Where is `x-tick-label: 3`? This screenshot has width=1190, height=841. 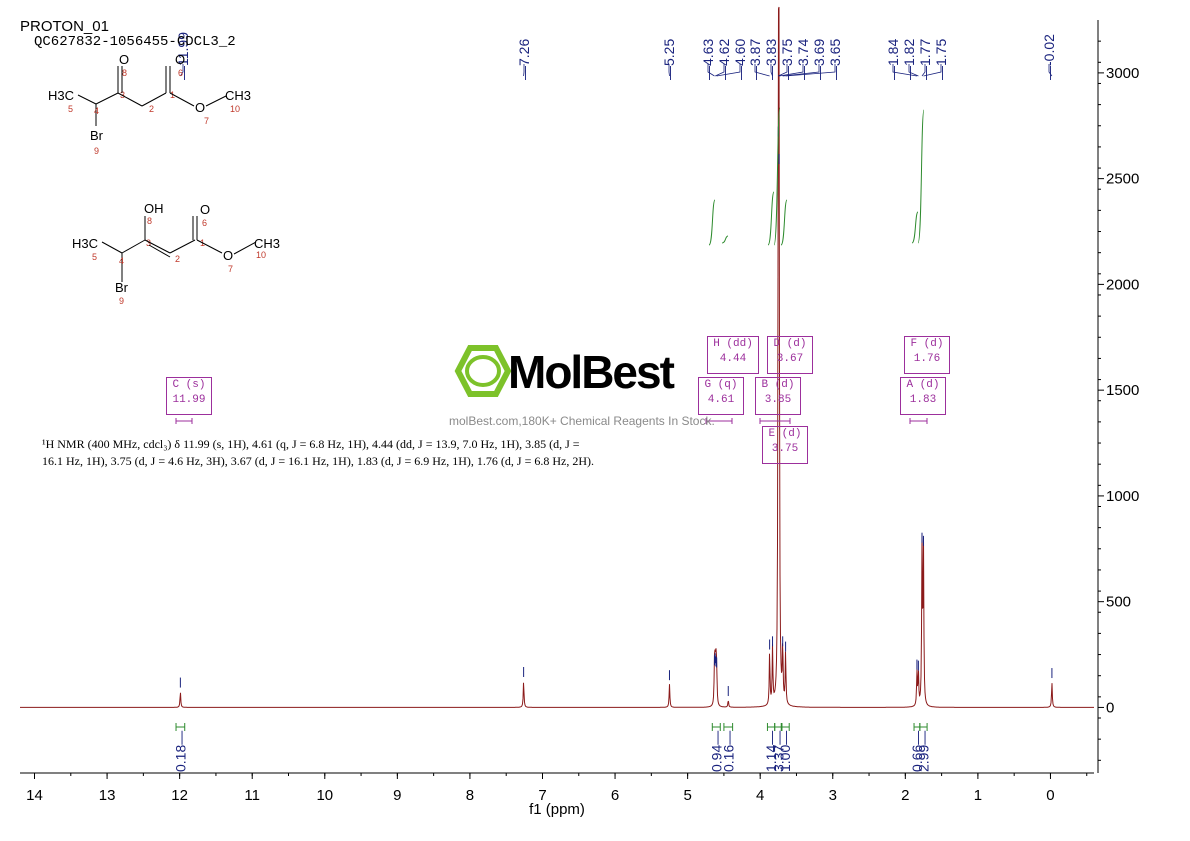 x-tick-label: 3 is located at coordinates (833, 795).